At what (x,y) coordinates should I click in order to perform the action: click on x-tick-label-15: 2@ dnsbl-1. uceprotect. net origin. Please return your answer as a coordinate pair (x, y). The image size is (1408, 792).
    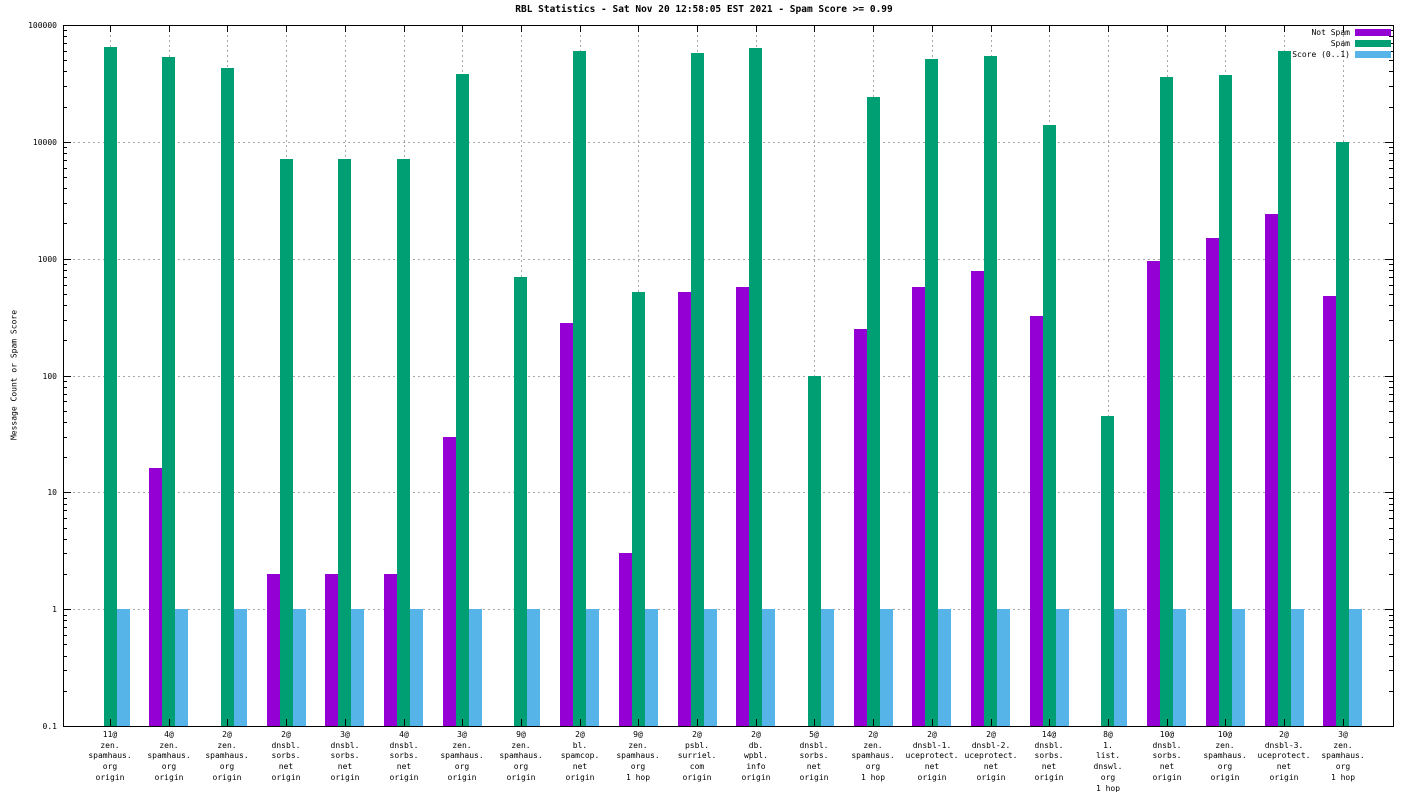
    Looking at the image, I should click on (932, 756).